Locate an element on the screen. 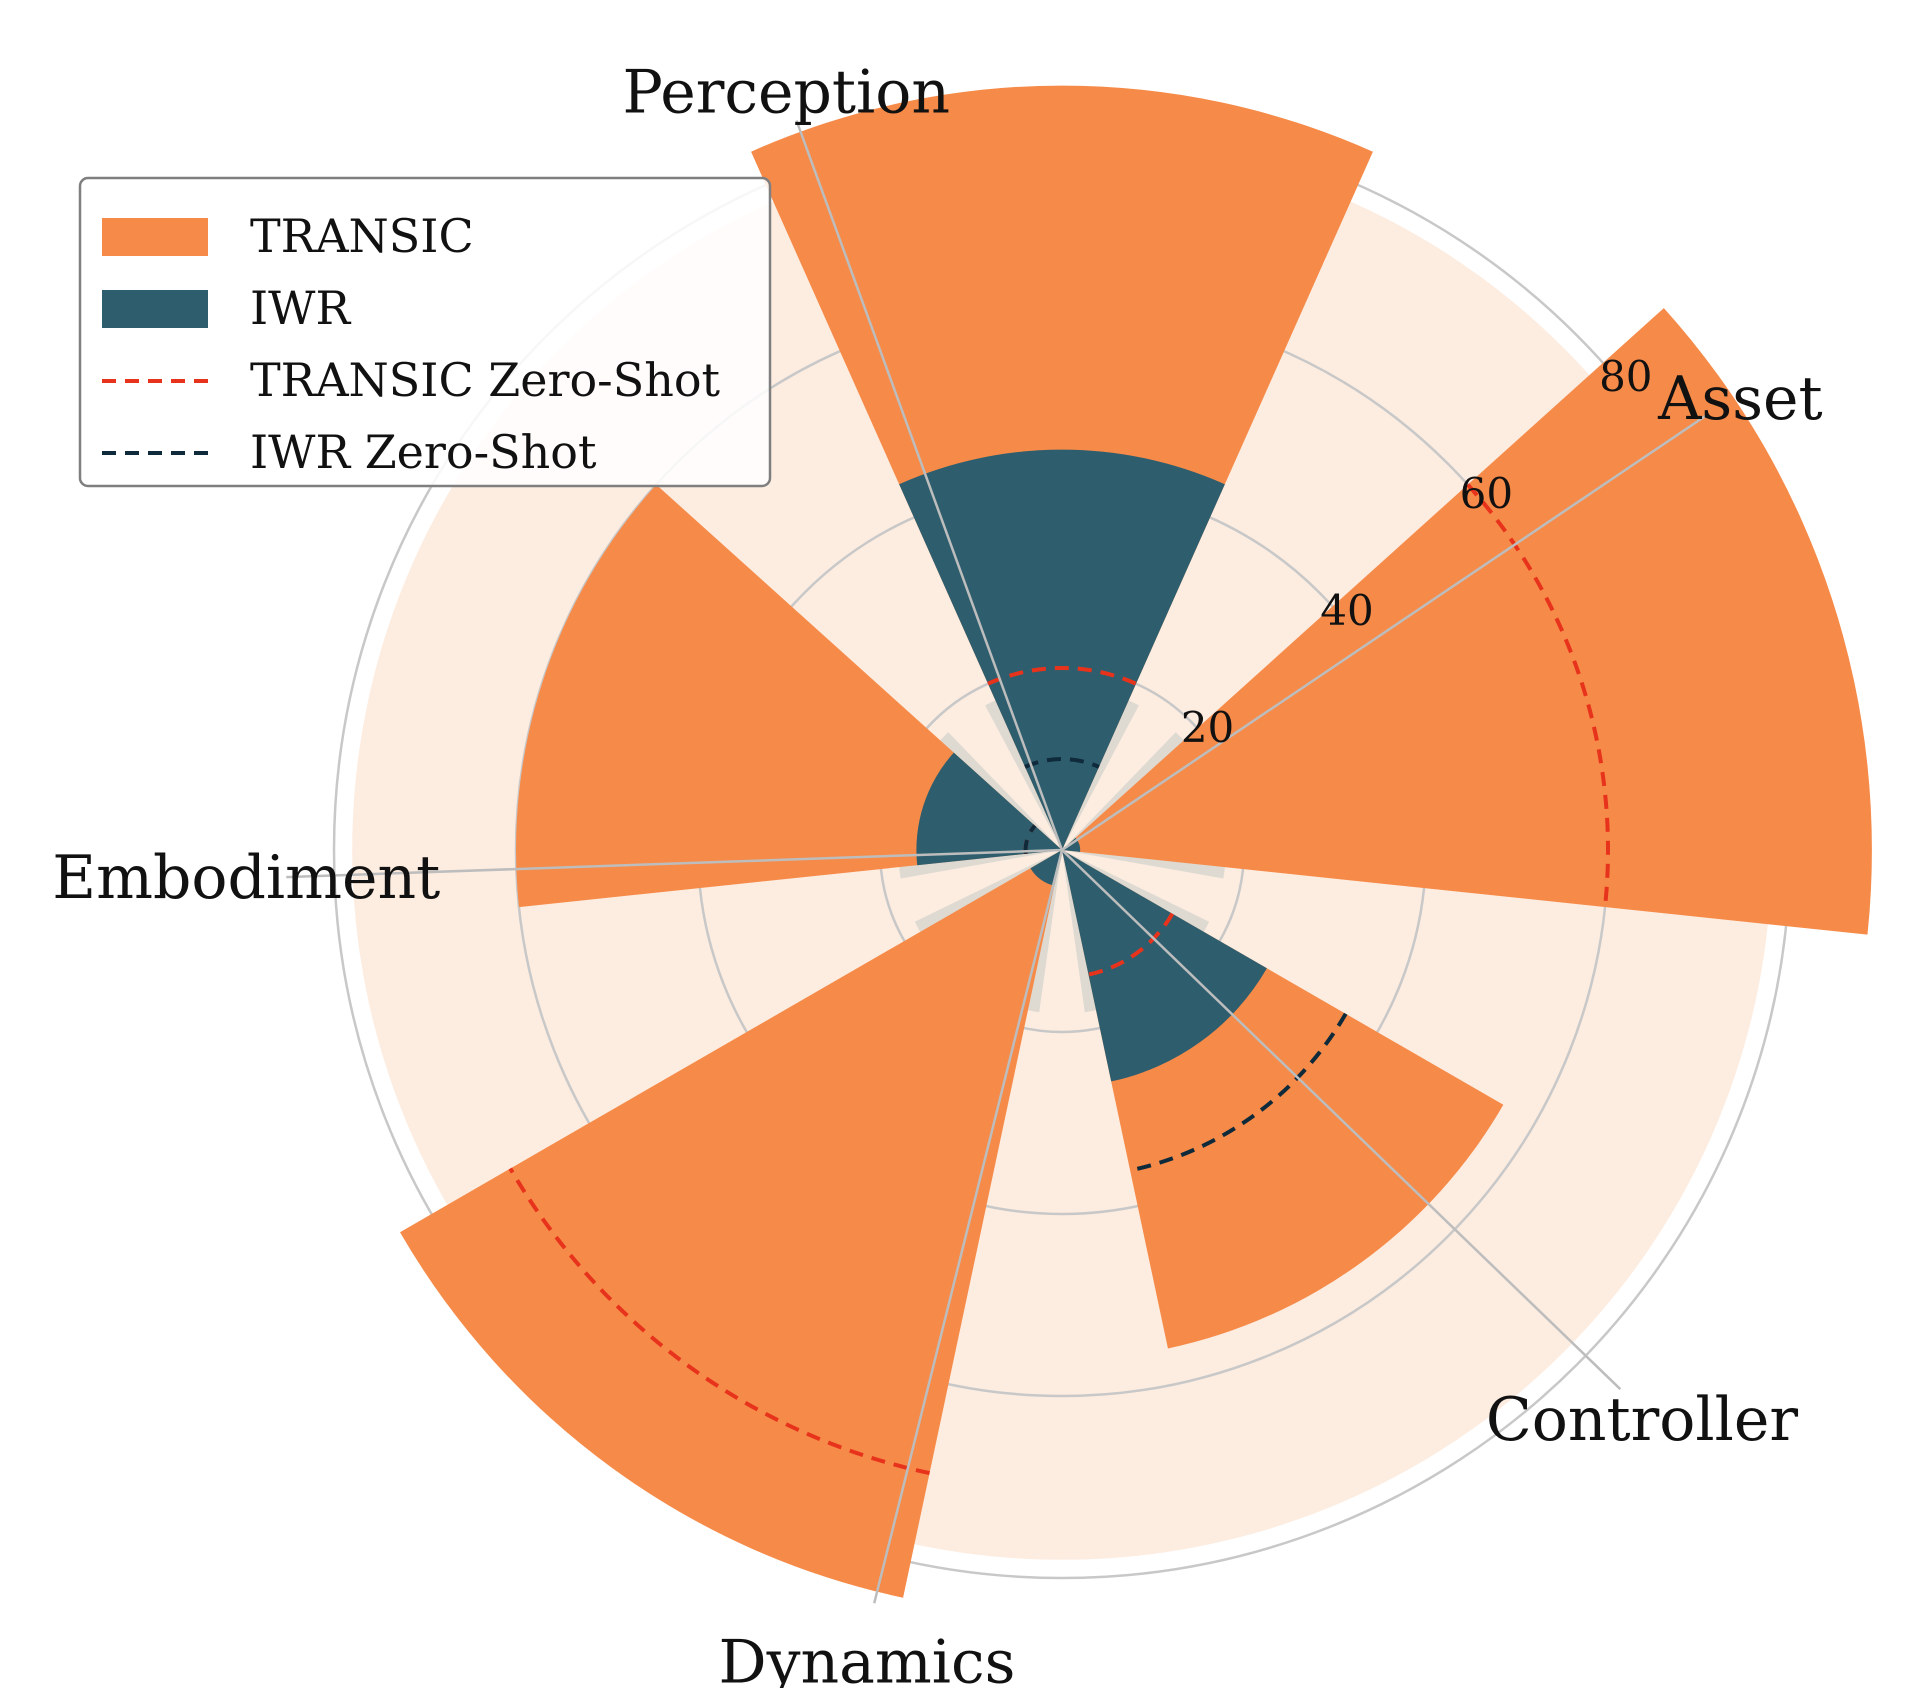  legend-box is located at coordinates (425, 332).